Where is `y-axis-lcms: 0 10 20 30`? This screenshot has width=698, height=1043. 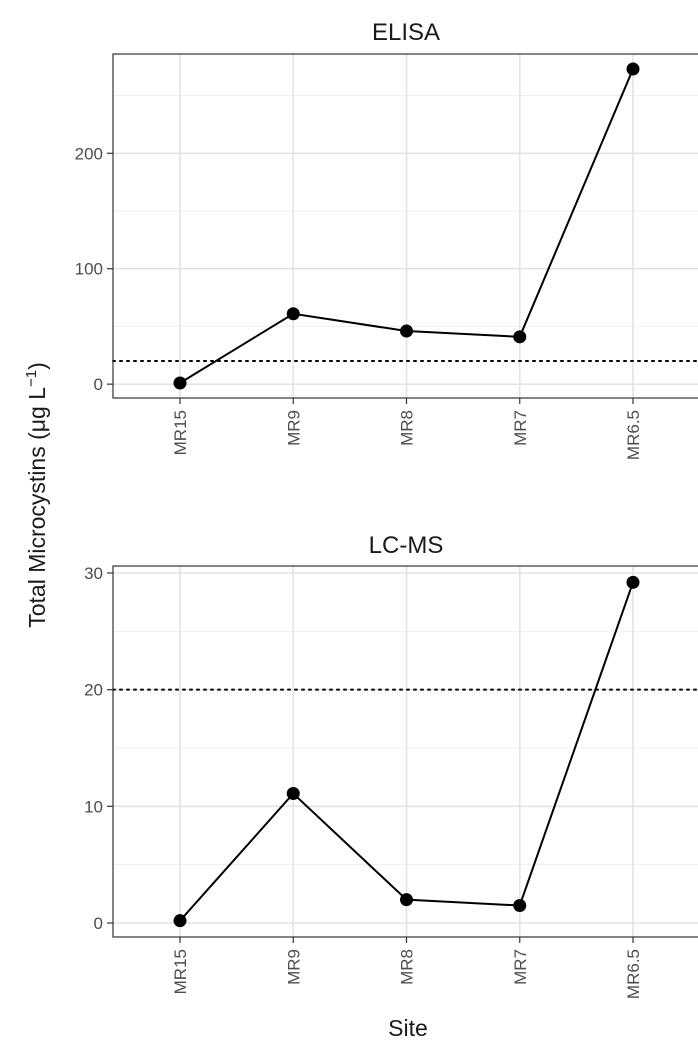
y-axis-lcms: 0 10 20 30 is located at coordinates (98, 748).